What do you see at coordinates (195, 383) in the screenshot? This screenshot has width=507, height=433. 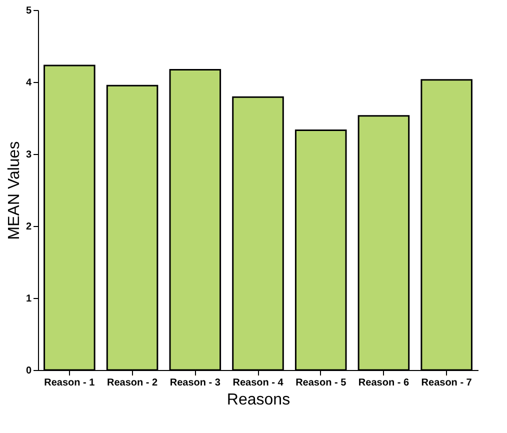 I see `x-tick-label: Reason - 3` at bounding box center [195, 383].